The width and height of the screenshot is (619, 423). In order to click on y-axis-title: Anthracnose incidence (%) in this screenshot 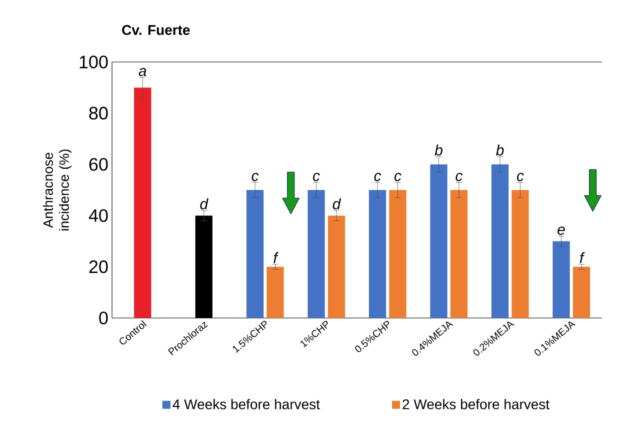, I will do `click(57, 190)`.